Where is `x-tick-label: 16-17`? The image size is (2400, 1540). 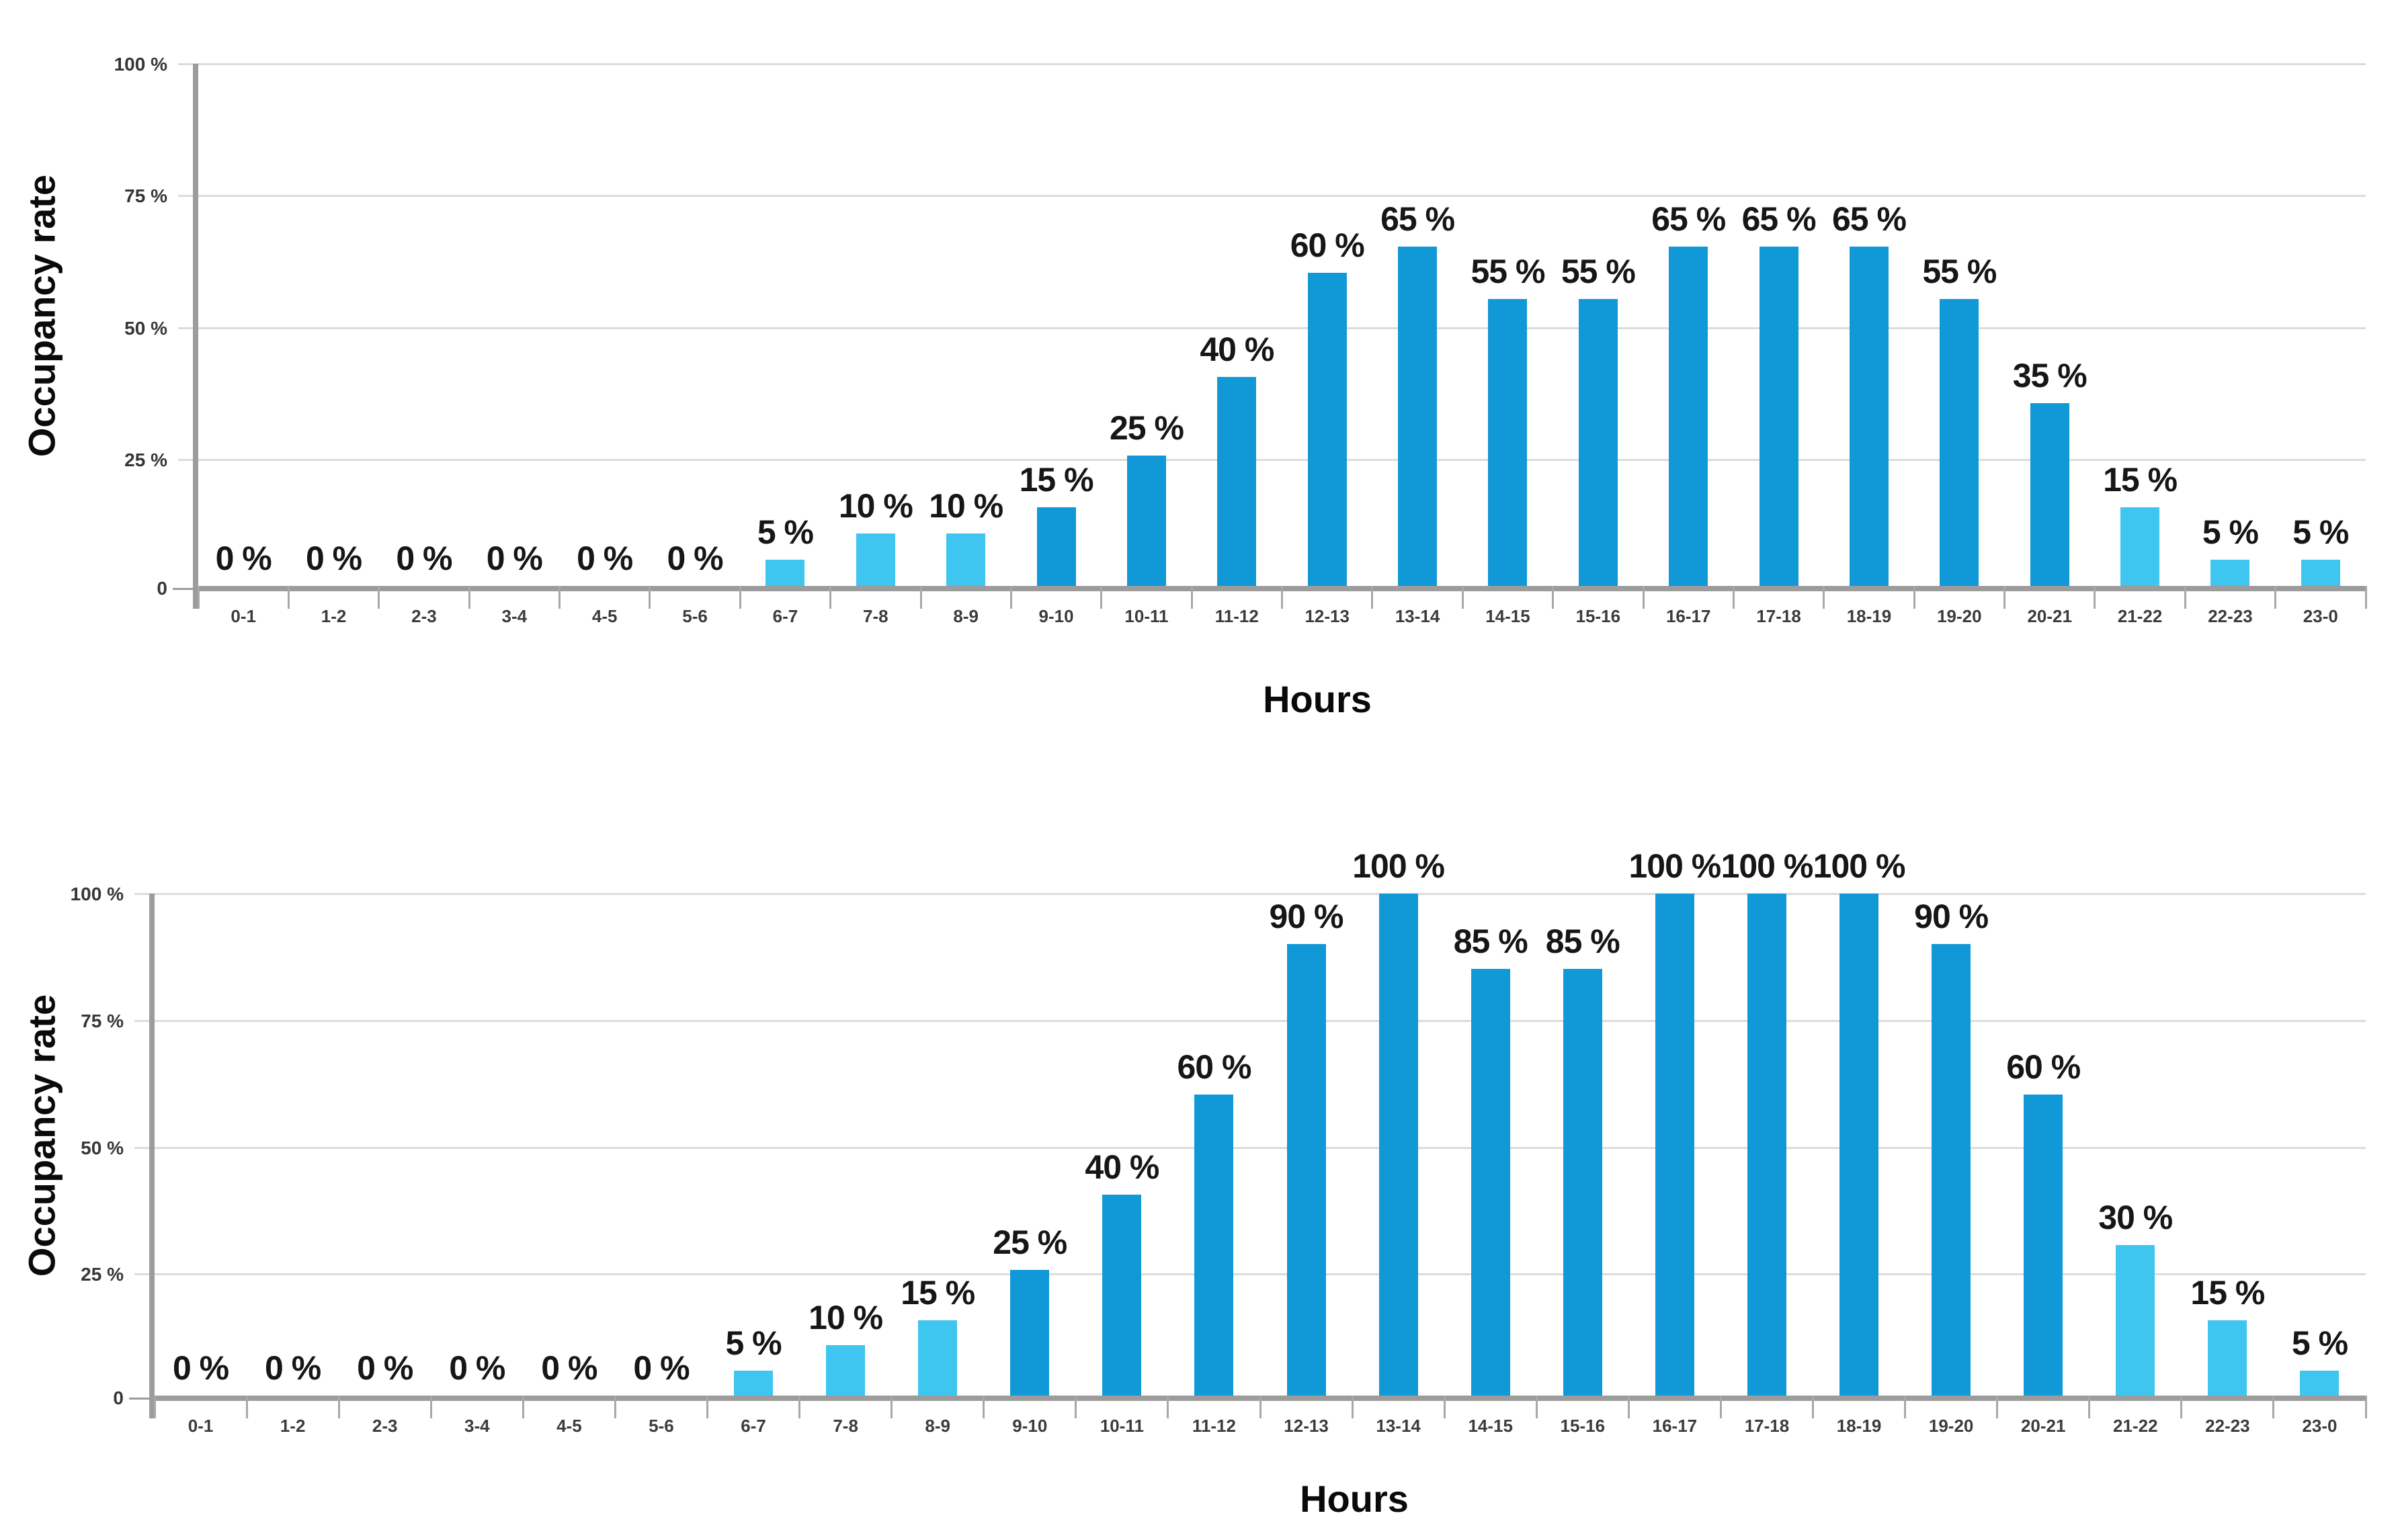 x-tick-label: 16-17 is located at coordinates (1688, 616).